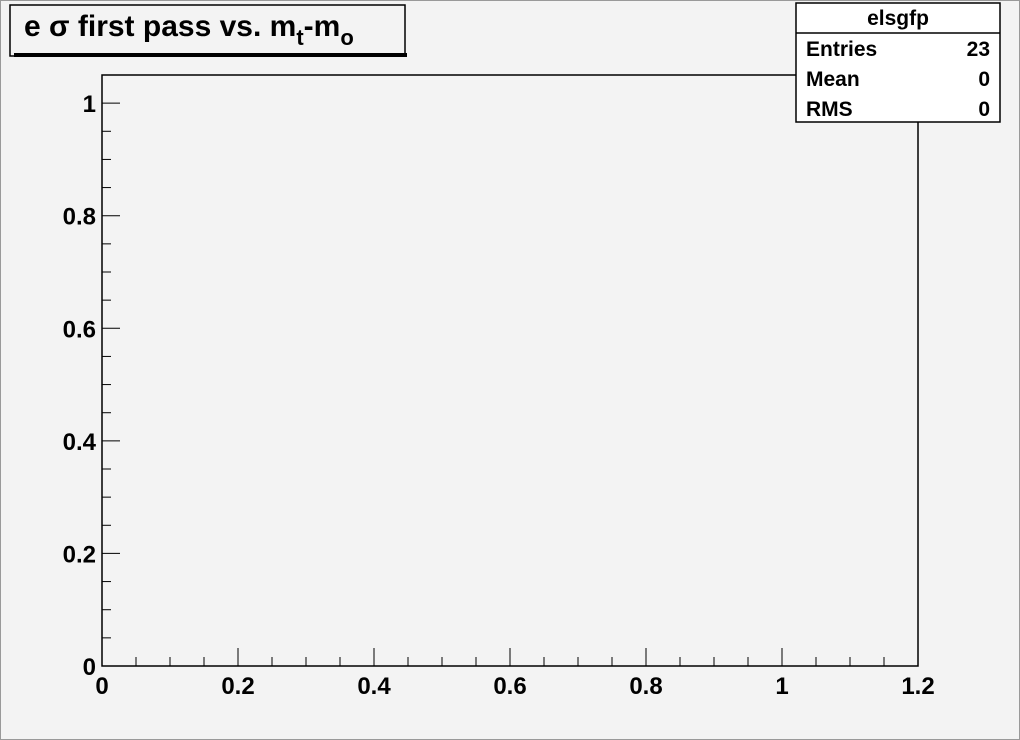 Image resolution: width=1020 pixels, height=740 pixels. I want to click on chart-title: e σ first pass vs. mt-mo, so click(189, 30).